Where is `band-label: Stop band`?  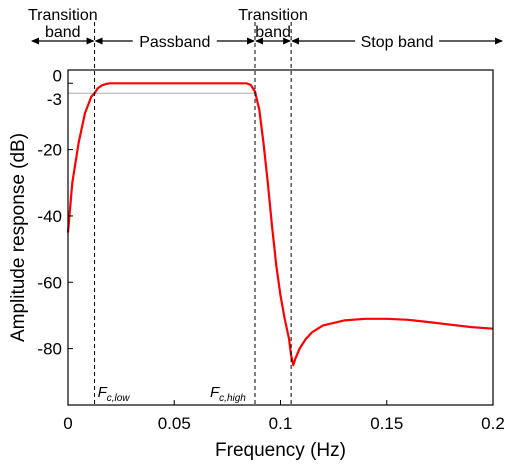
band-label: Stop band is located at coordinates (397, 42).